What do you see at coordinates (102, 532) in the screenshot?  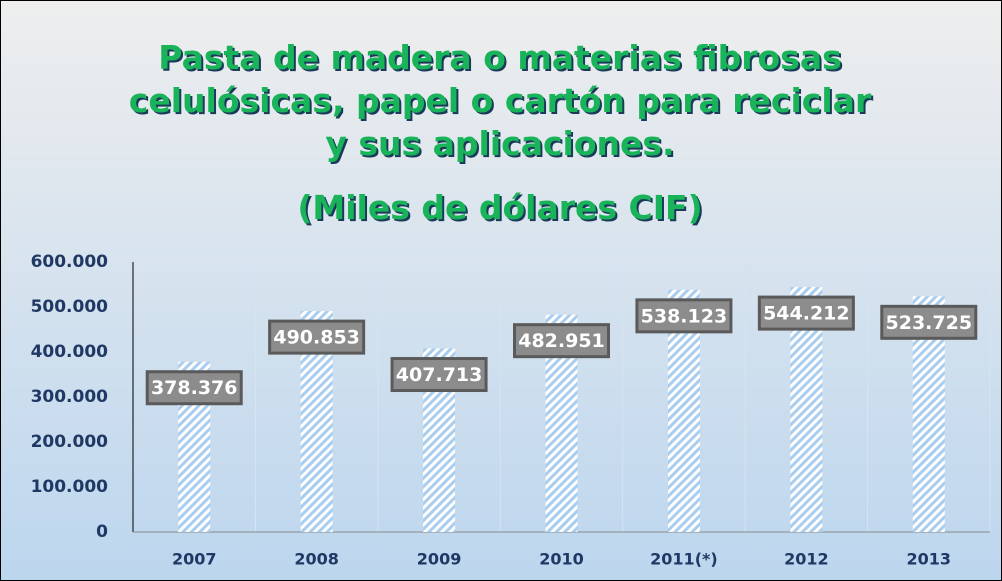 I see `y-tick-label: 0` at bounding box center [102, 532].